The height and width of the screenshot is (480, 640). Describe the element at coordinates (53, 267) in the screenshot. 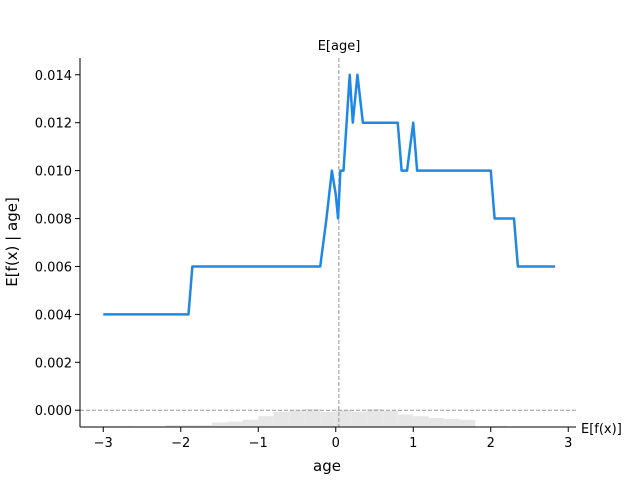

I see `y-tick-label: 0.006` at that location.